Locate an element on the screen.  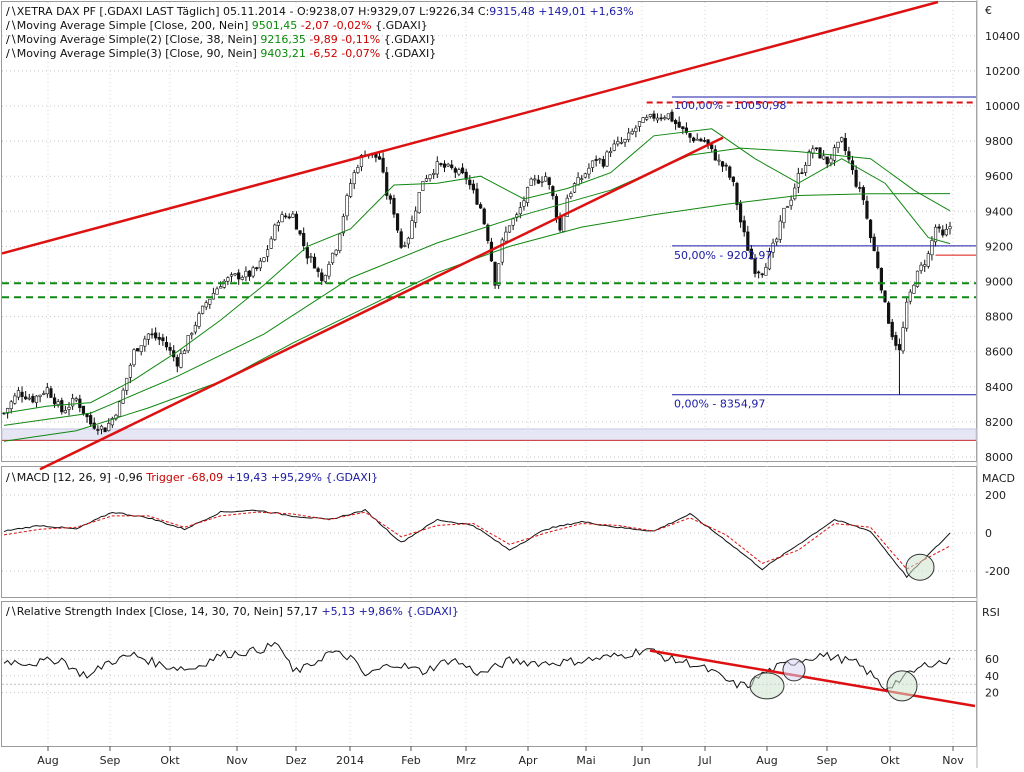
month-label: Sep is located at coordinates (110, 760).